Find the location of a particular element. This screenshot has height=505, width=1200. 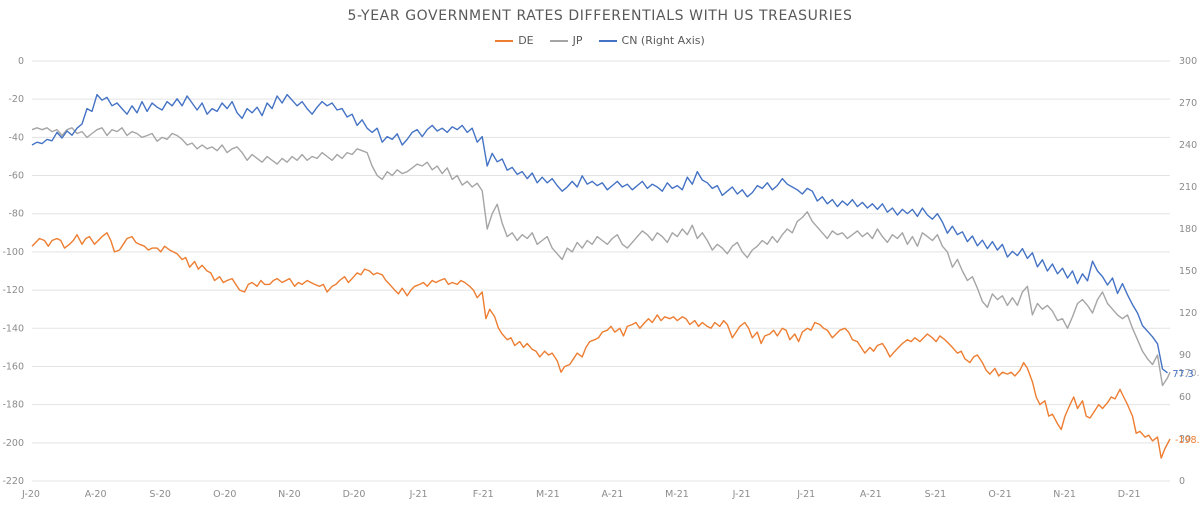

x-tick-label: S-20 is located at coordinates (160, 494).